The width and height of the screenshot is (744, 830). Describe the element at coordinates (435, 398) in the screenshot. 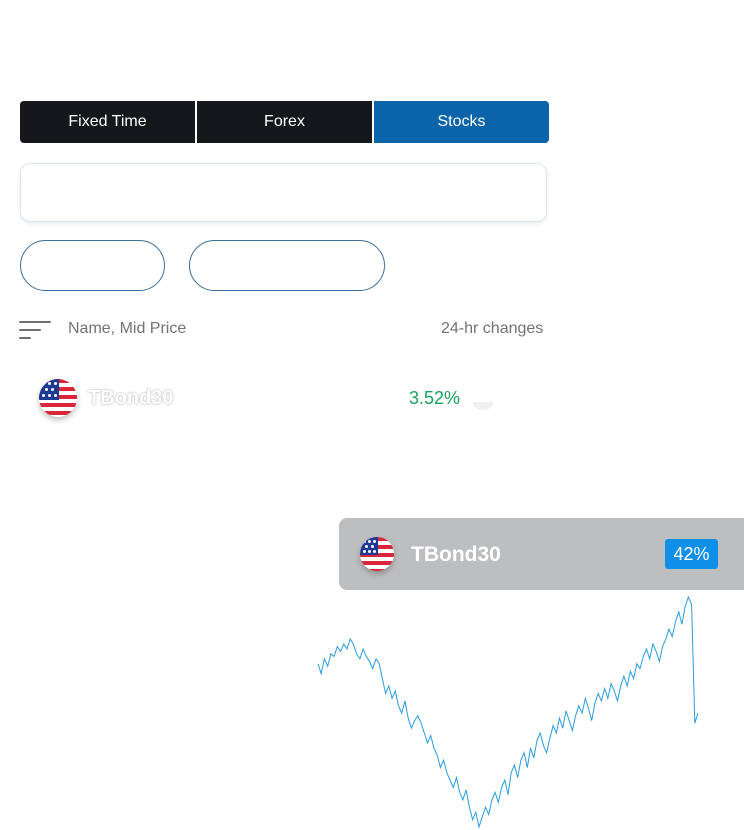

I see `change-value: 3.52%` at that location.